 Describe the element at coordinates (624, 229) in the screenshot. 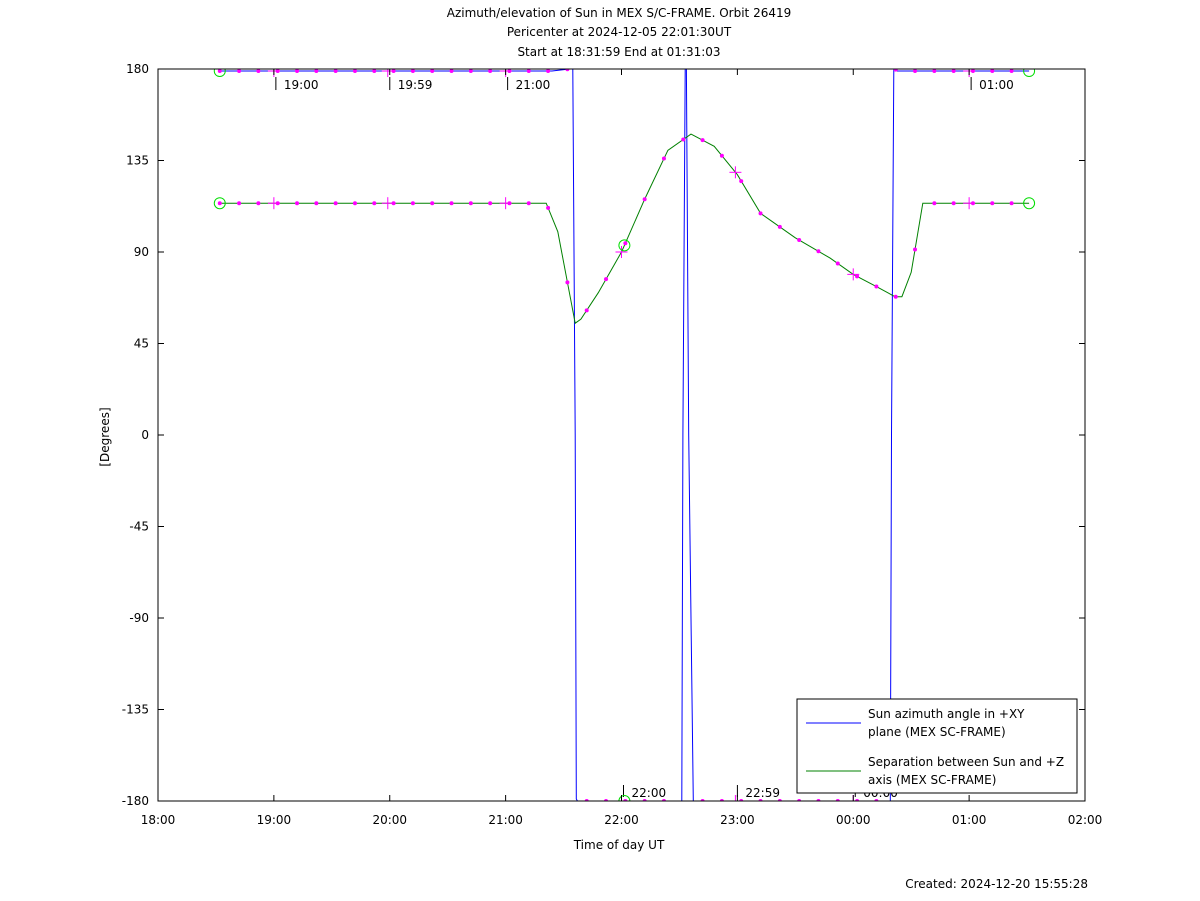

I see `separation-series-line` at that location.